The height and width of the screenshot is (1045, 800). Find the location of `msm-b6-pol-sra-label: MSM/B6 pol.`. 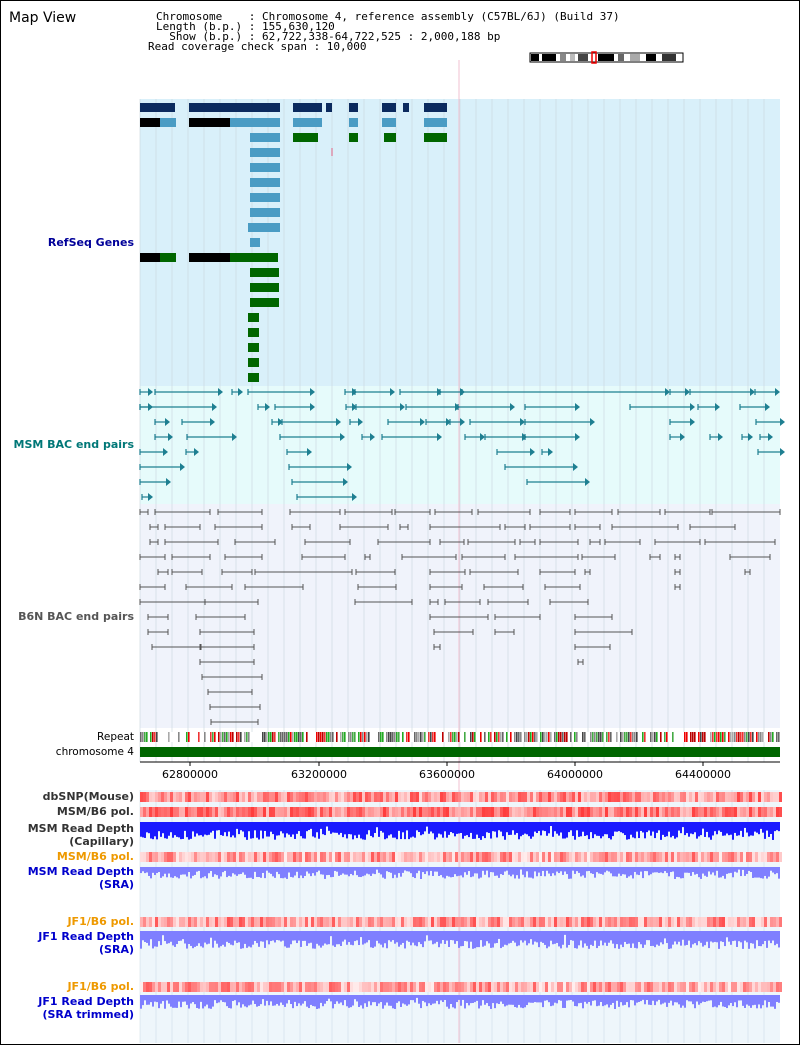

msm-b6-pol-sra-label: MSM/B6 pol. is located at coordinates (95, 856).